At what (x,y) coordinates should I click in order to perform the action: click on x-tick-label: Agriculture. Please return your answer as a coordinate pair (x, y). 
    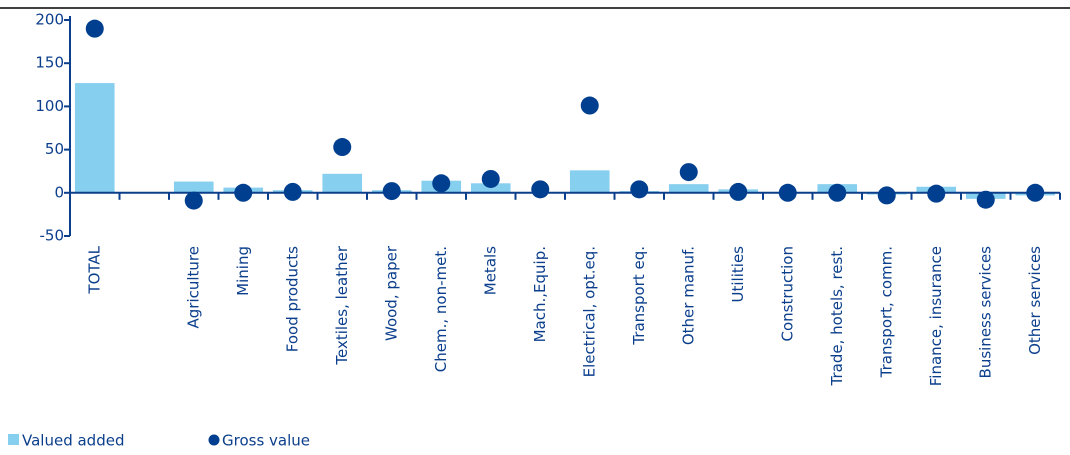
    Looking at the image, I should click on (193, 287).